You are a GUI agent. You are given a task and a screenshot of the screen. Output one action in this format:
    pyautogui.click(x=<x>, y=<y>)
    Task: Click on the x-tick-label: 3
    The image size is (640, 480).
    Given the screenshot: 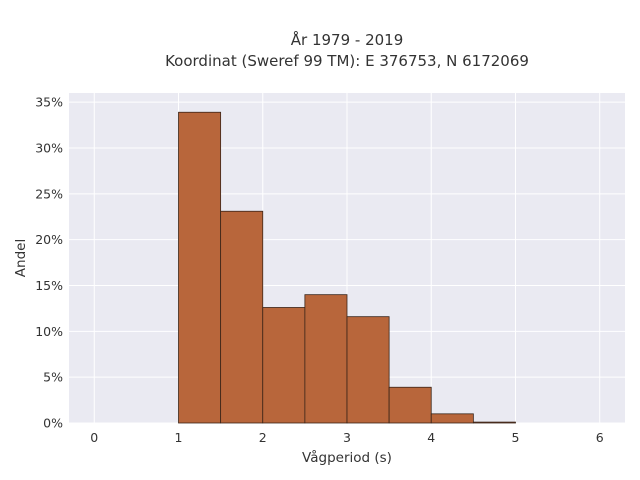 What is the action you would take?
    pyautogui.click(x=347, y=437)
    